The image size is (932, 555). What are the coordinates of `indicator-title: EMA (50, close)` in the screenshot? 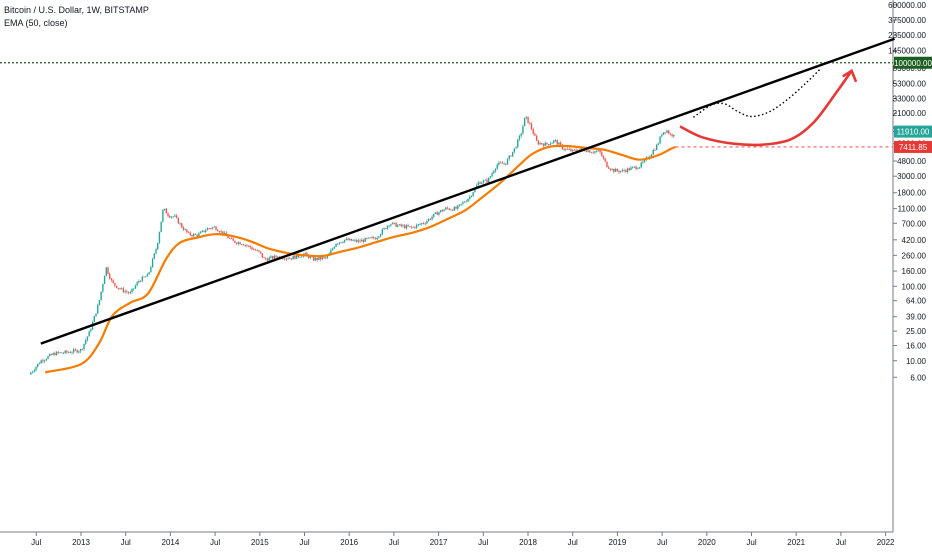 It's located at (36, 23).